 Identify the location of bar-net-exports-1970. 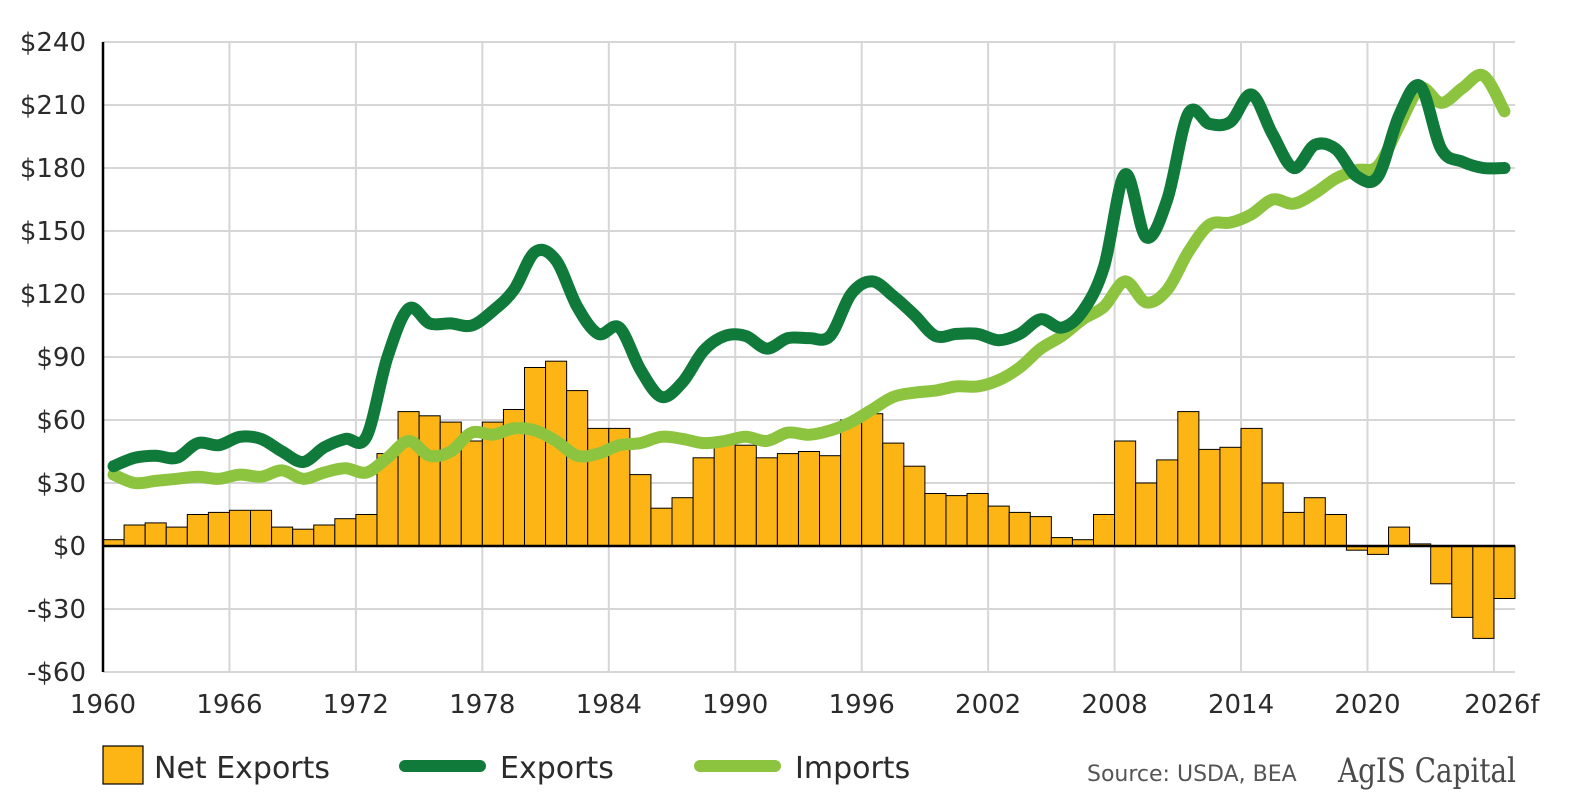
(324, 535).